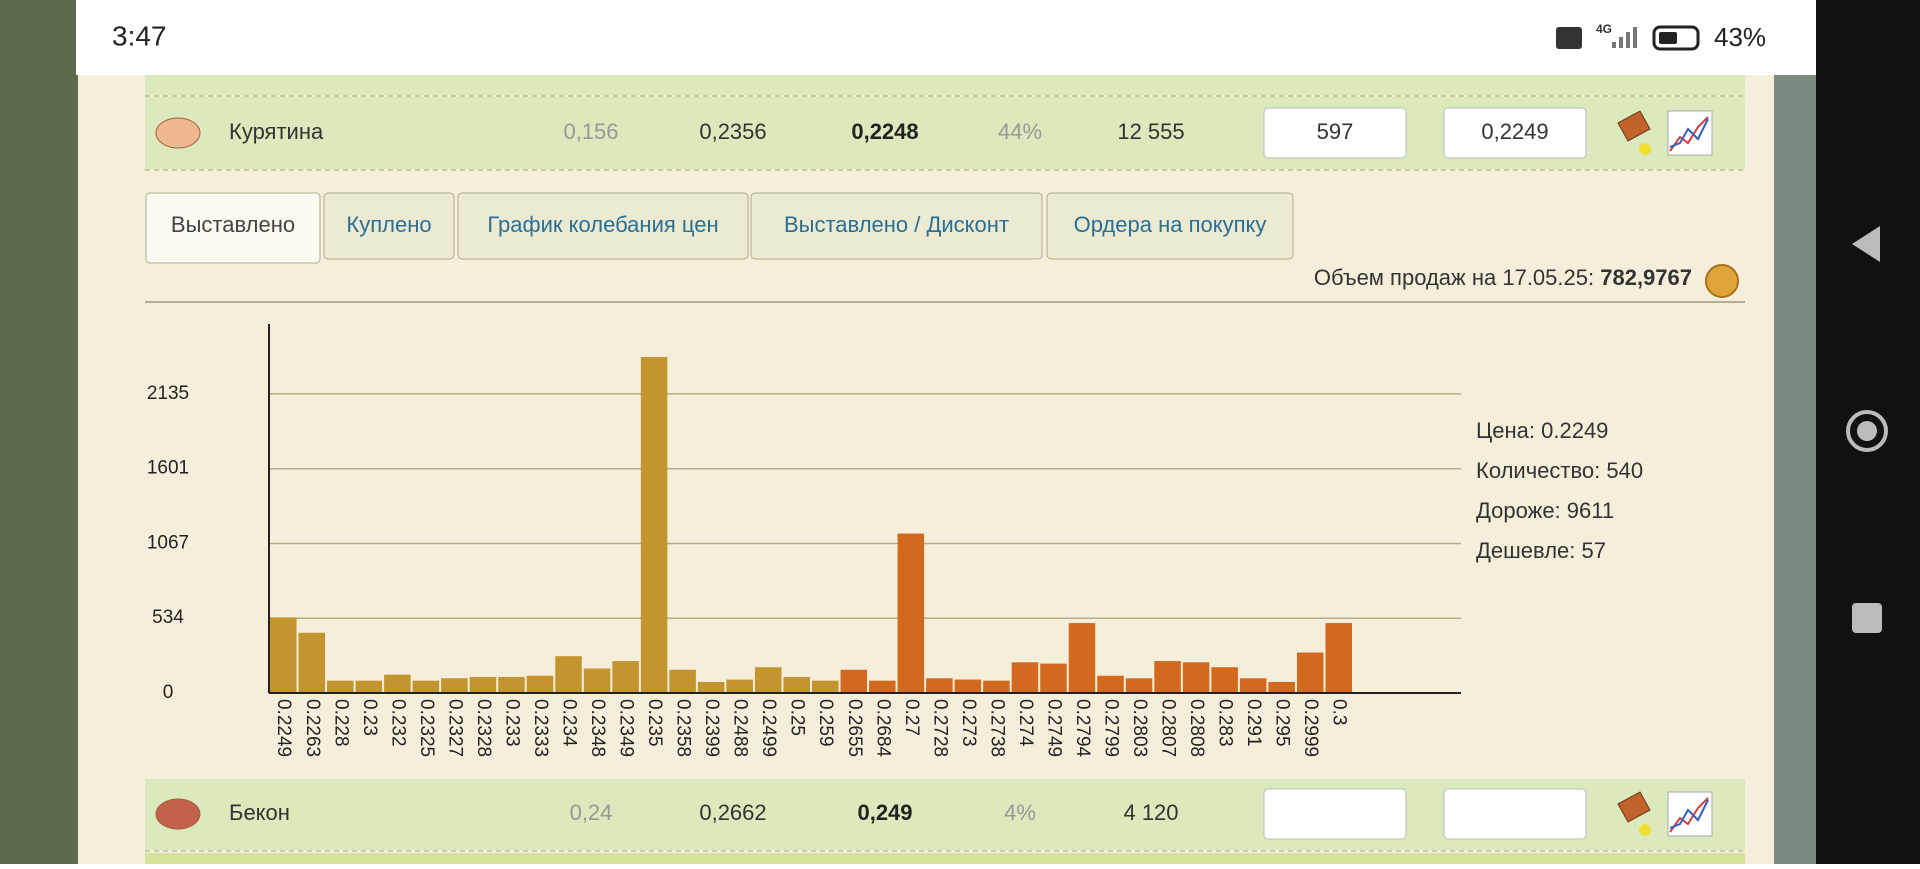 The image size is (1920, 869). What do you see at coordinates (882, 728) in the screenshot?
I see `x-tick-label: 0.2684` at bounding box center [882, 728].